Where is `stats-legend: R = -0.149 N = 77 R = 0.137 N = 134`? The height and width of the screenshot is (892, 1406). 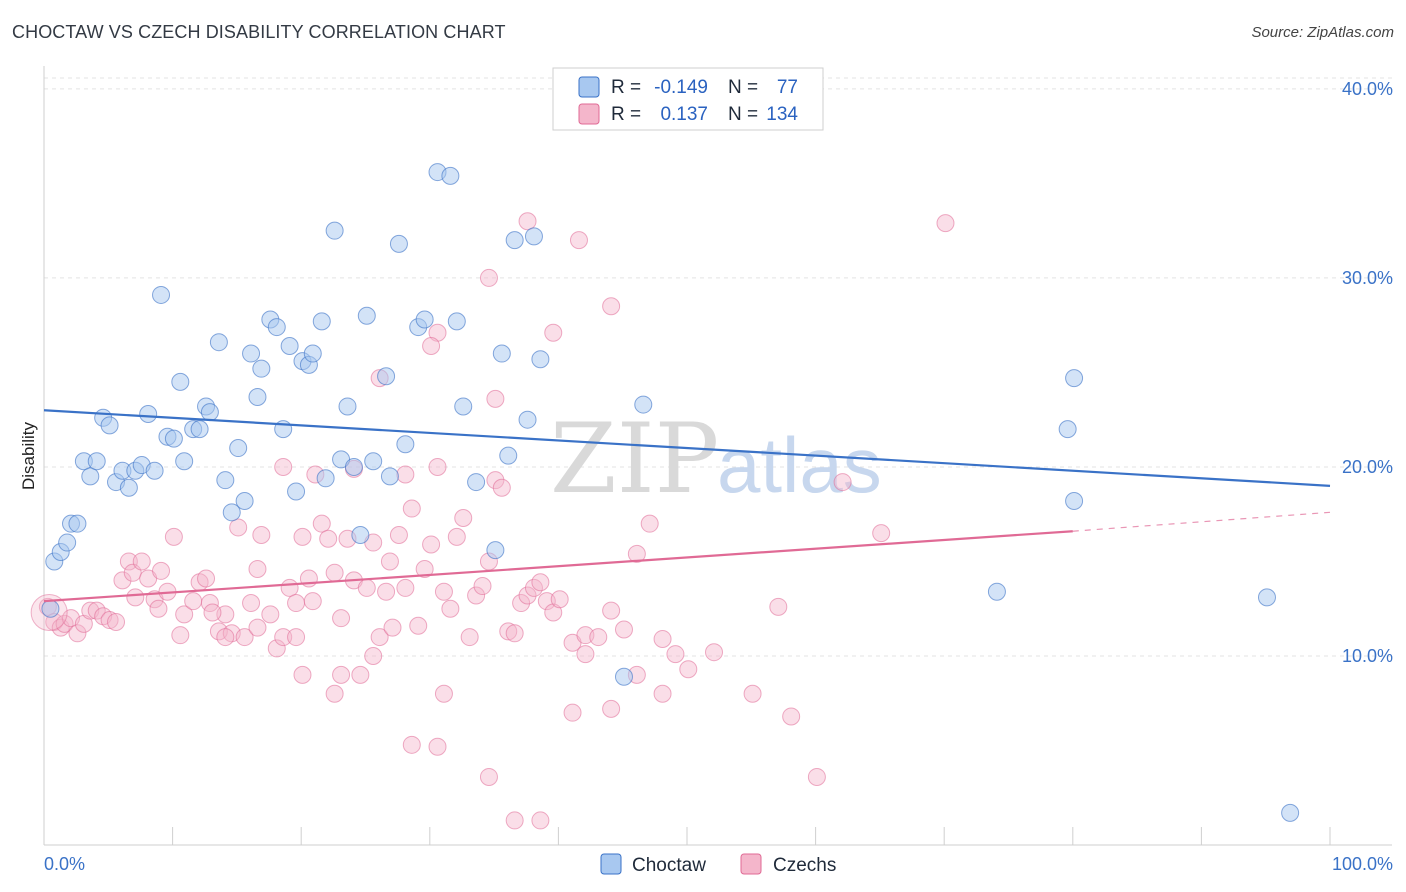
stats-legend: R = -0.149 N = 77 R = 0.137 N = 134 is located at coordinates (688, 99).